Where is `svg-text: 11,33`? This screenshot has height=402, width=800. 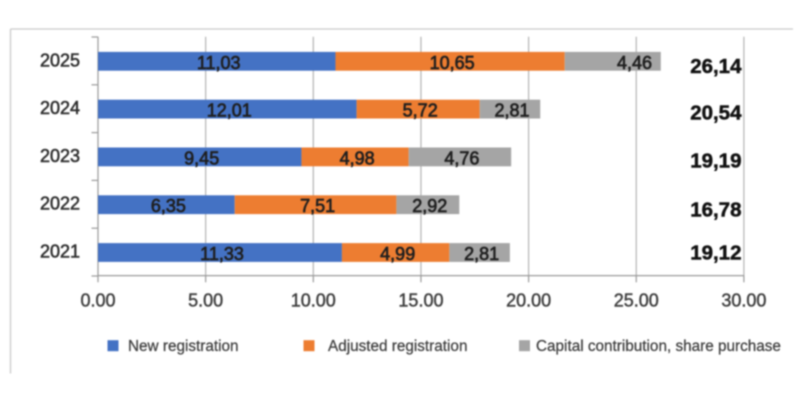 svg-text: 11,33 is located at coordinates (222, 254).